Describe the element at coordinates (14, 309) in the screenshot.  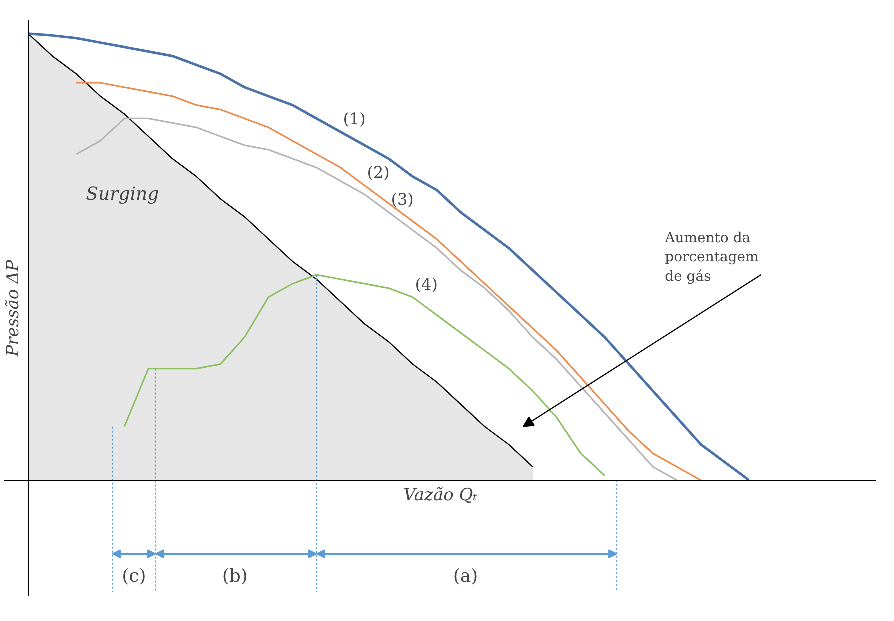
I see `y-axis-title: Pressão ΔP` at that location.